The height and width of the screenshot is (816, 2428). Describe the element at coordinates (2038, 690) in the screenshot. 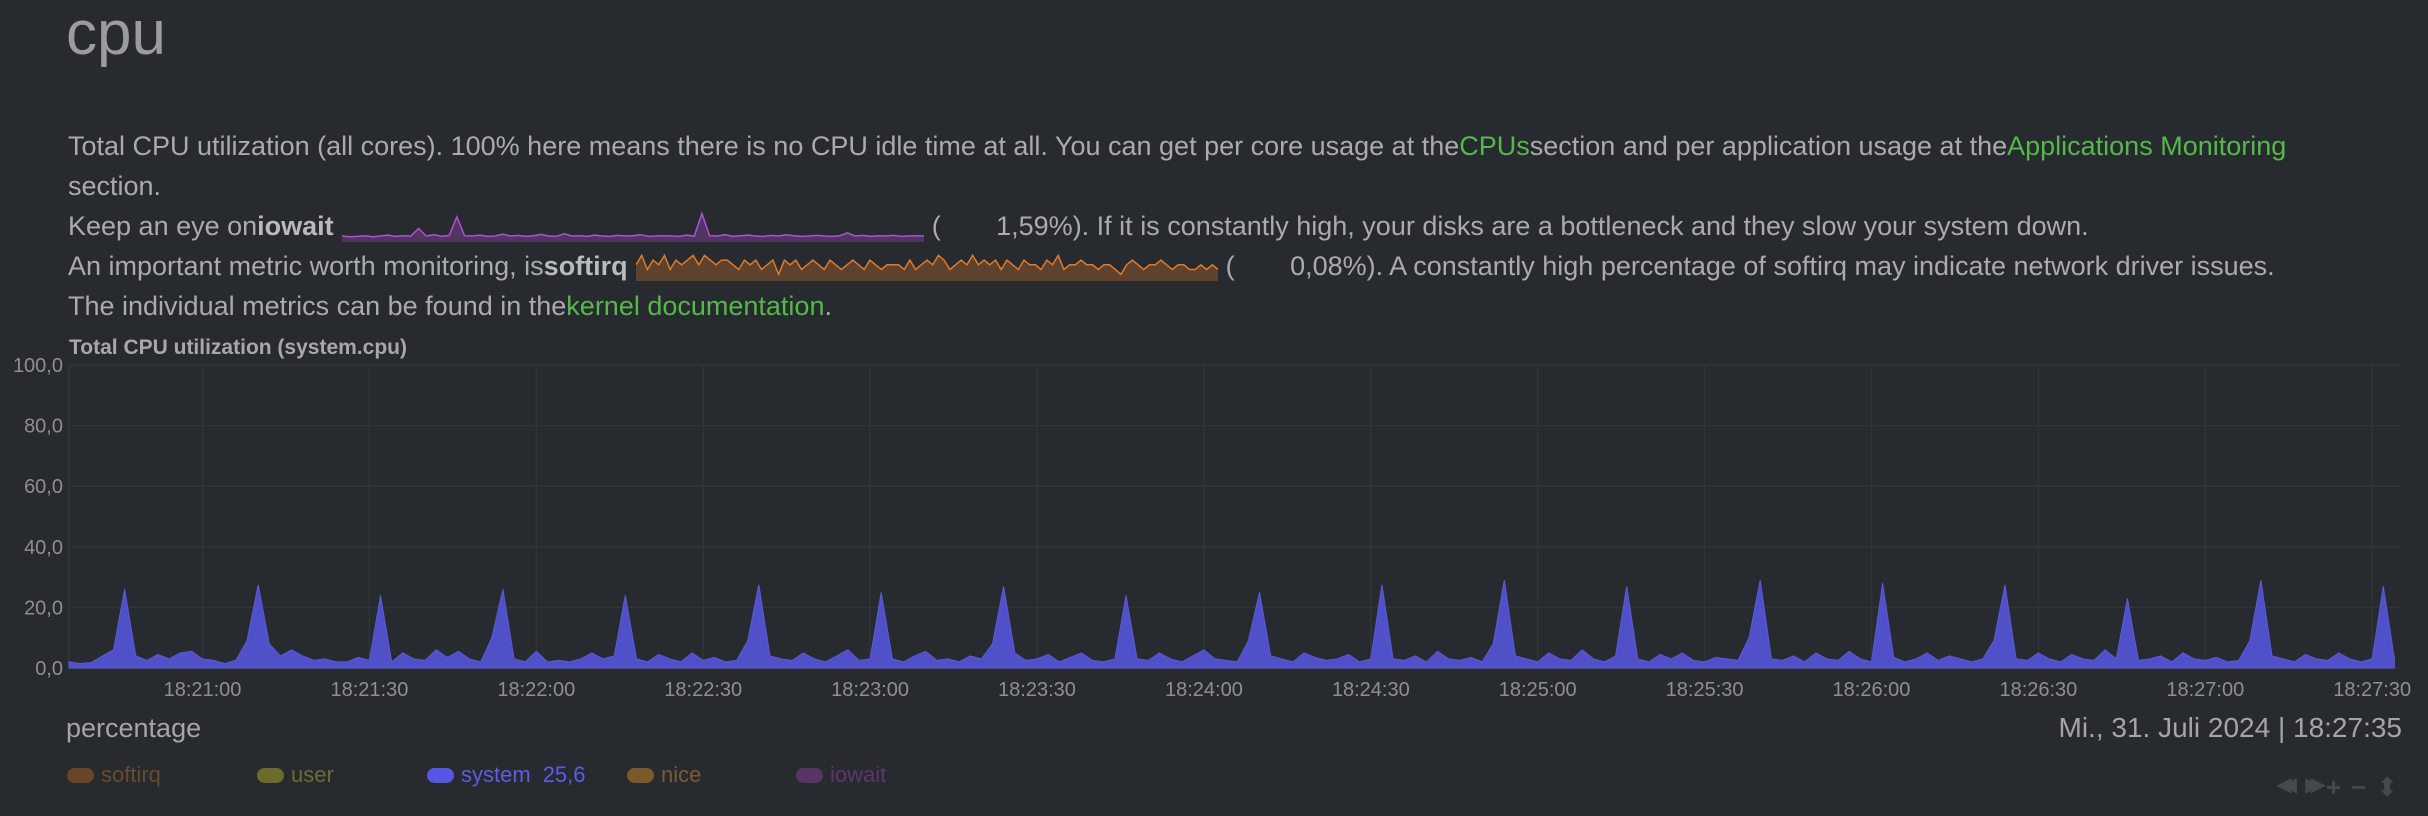

I see `x-tick-label: 18:26:30` at that location.